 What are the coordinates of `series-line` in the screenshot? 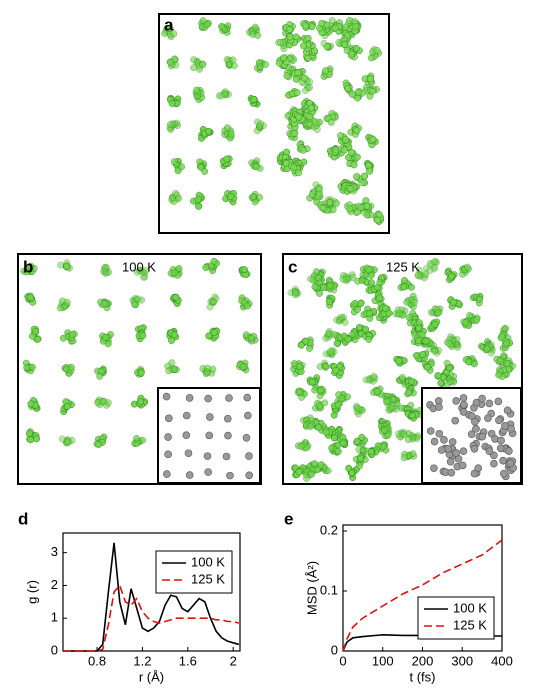 It's located at (422, 595).